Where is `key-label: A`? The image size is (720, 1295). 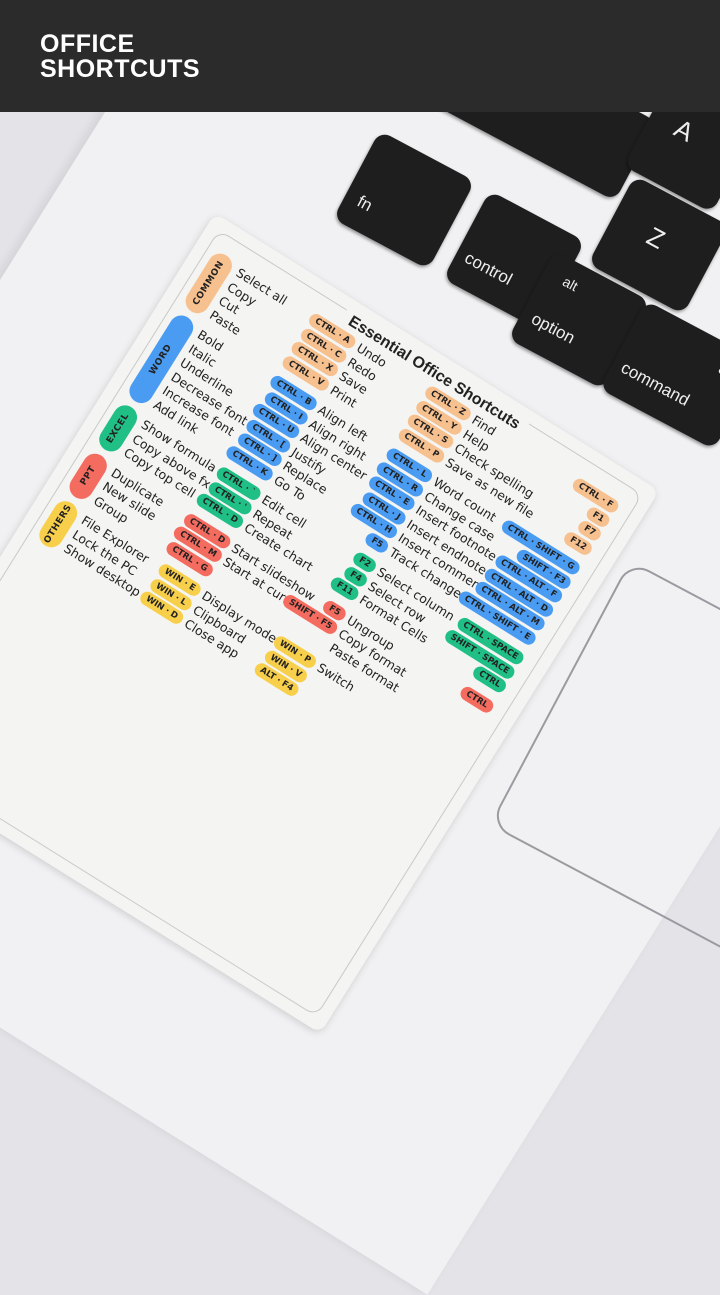 key-label: A is located at coordinates (684, 130).